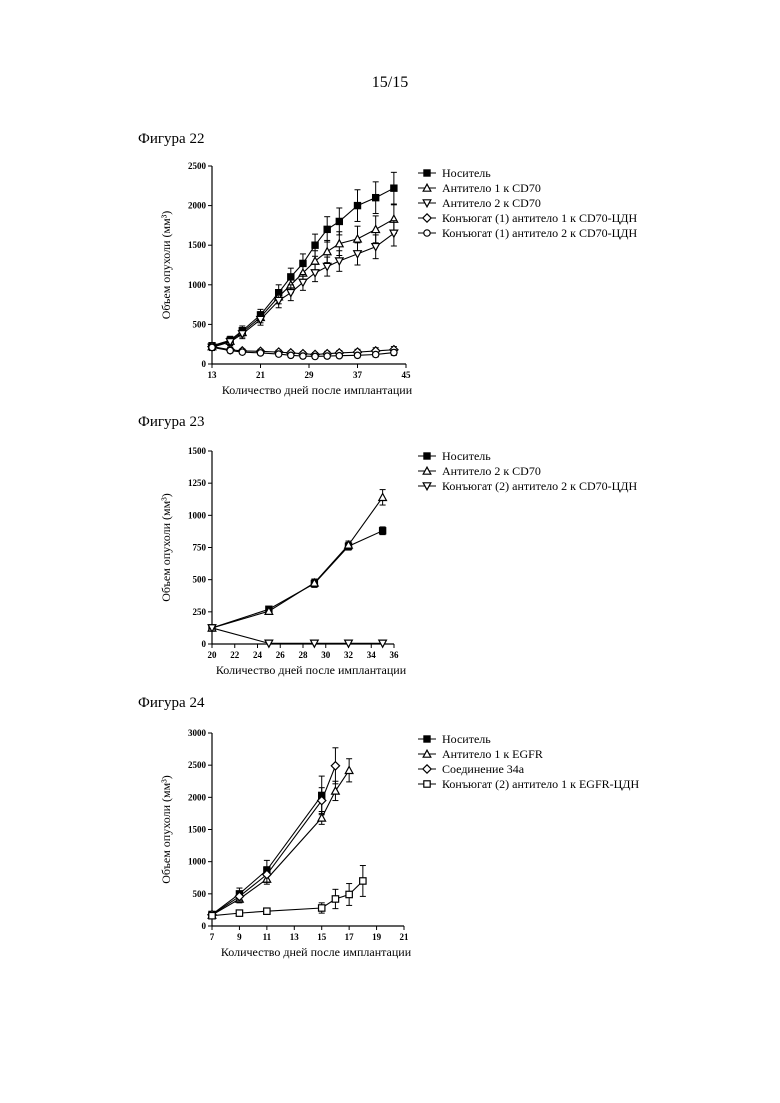 This screenshot has height=1103, width=780. What do you see at coordinates (197, 206) in the screenshot?
I see `y-tick-label: 2000` at bounding box center [197, 206].